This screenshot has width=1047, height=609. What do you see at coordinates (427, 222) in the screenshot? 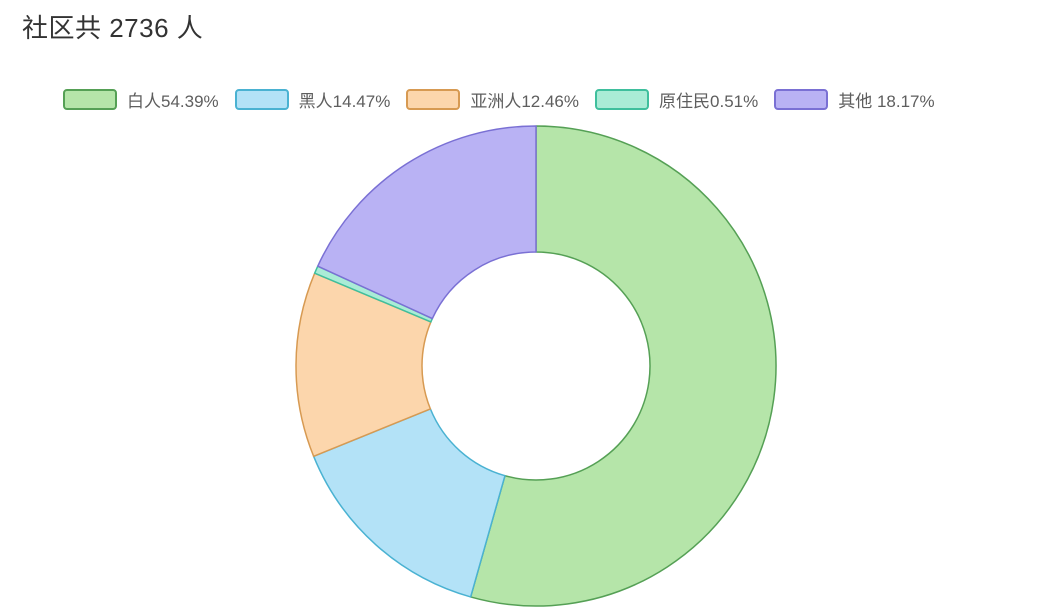
I see `donut-slice-other` at bounding box center [427, 222].